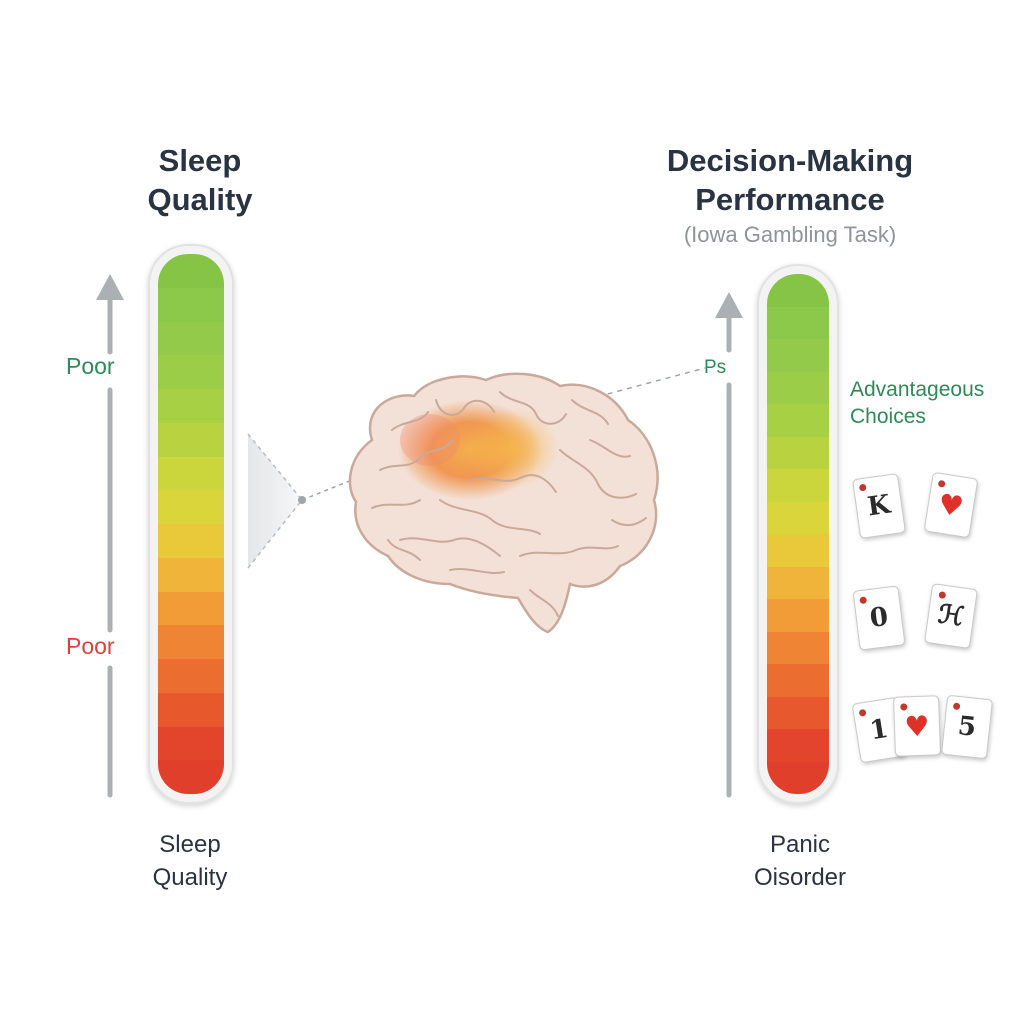 The width and height of the screenshot is (1024, 1024). I want to click on sleep-bottom-line2: Quality, so click(190, 878).